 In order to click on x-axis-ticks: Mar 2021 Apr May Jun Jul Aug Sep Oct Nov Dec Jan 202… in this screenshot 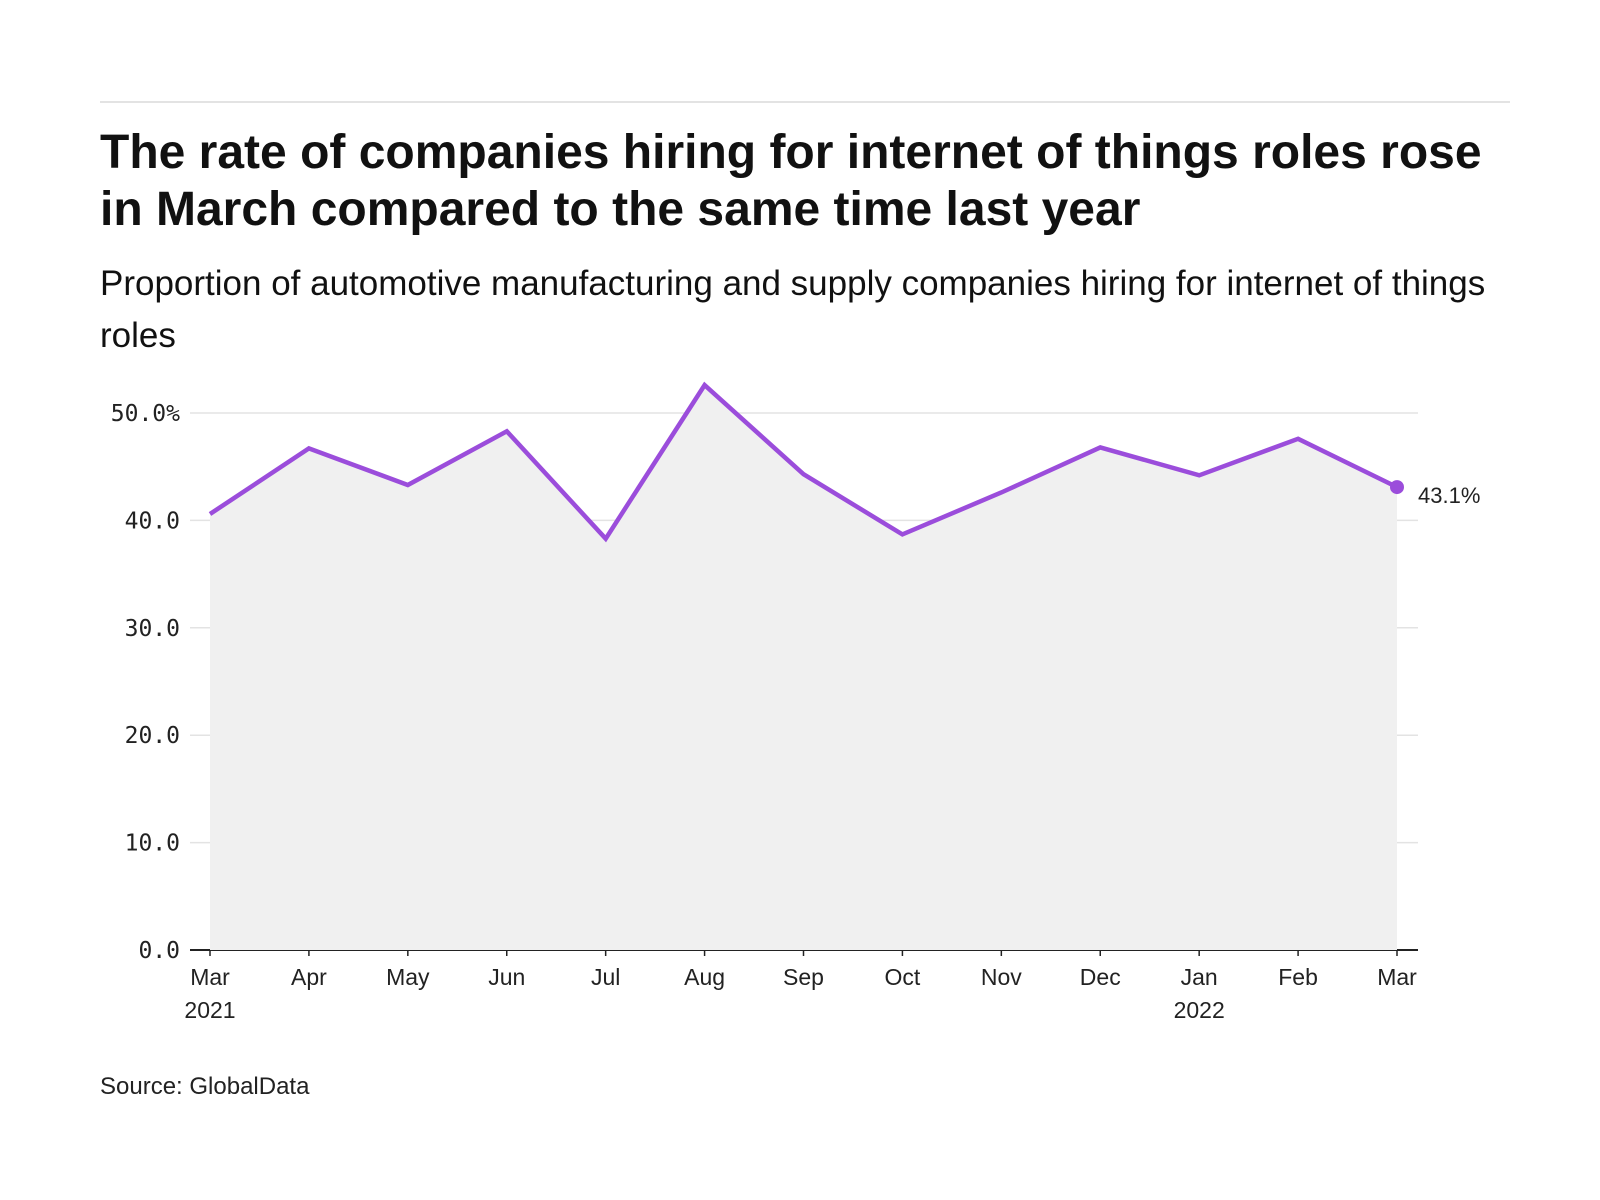, I will do `click(800, 986)`.